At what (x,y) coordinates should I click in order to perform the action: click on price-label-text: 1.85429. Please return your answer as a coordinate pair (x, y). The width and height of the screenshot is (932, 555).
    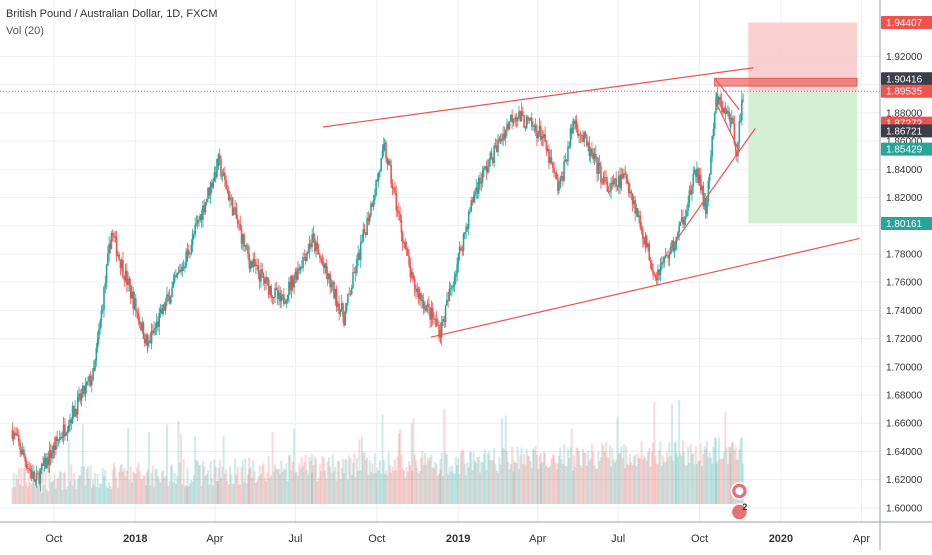
    Looking at the image, I should click on (904, 150).